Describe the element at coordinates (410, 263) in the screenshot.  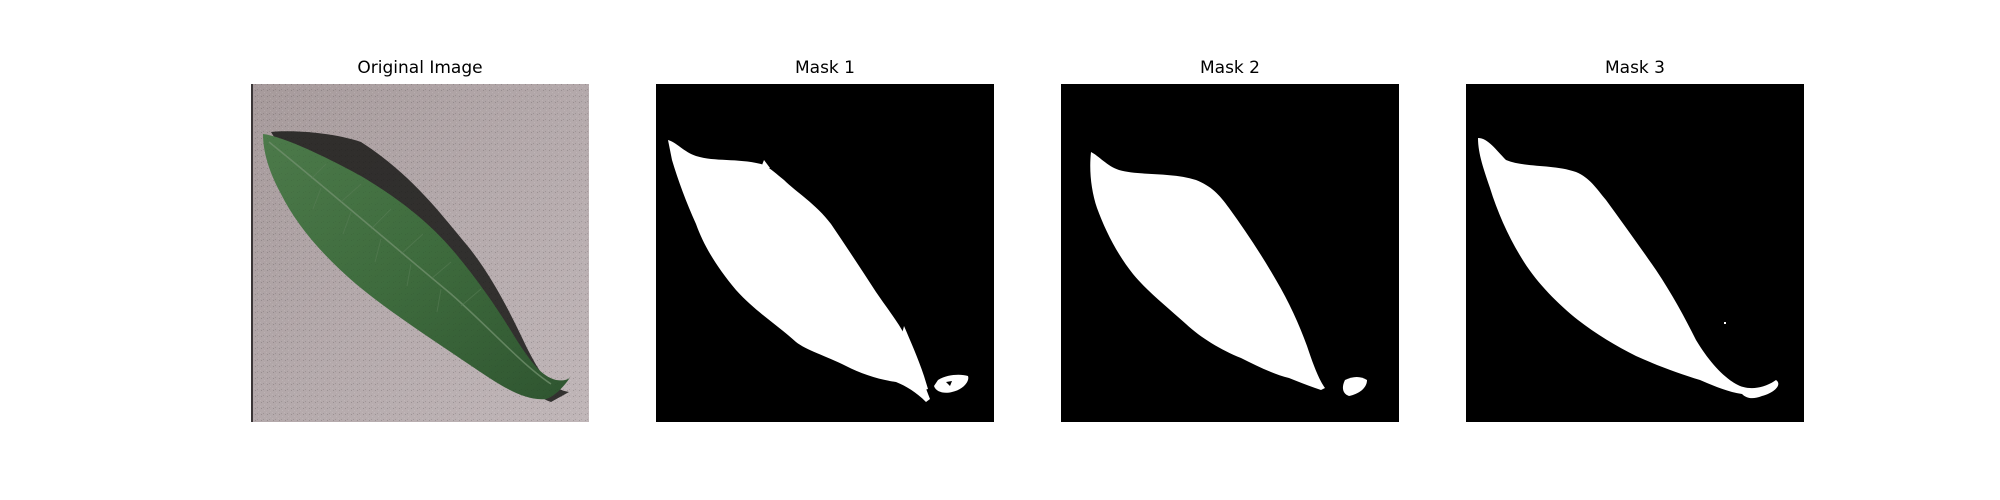
I see `leaf-midrib` at that location.